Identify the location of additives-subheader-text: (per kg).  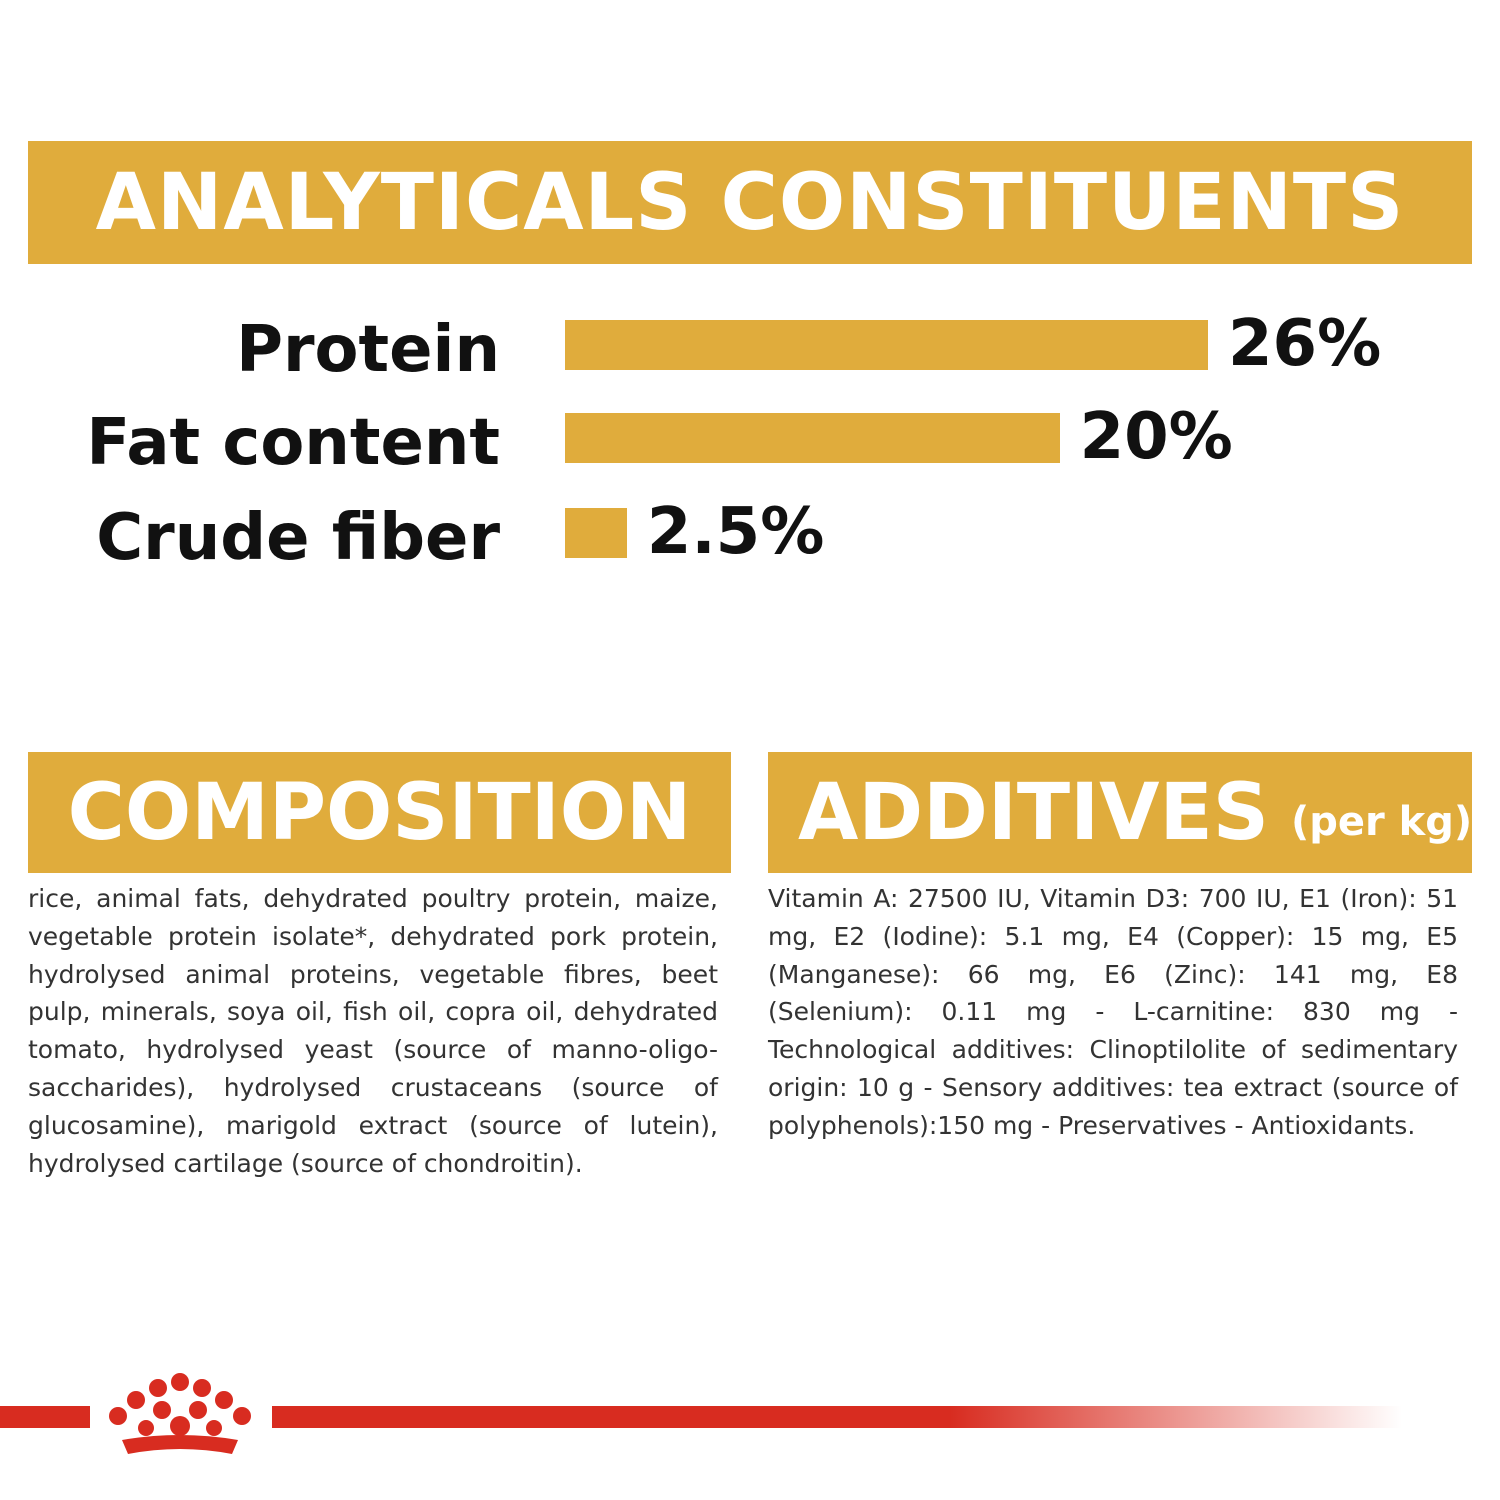
(1381, 821).